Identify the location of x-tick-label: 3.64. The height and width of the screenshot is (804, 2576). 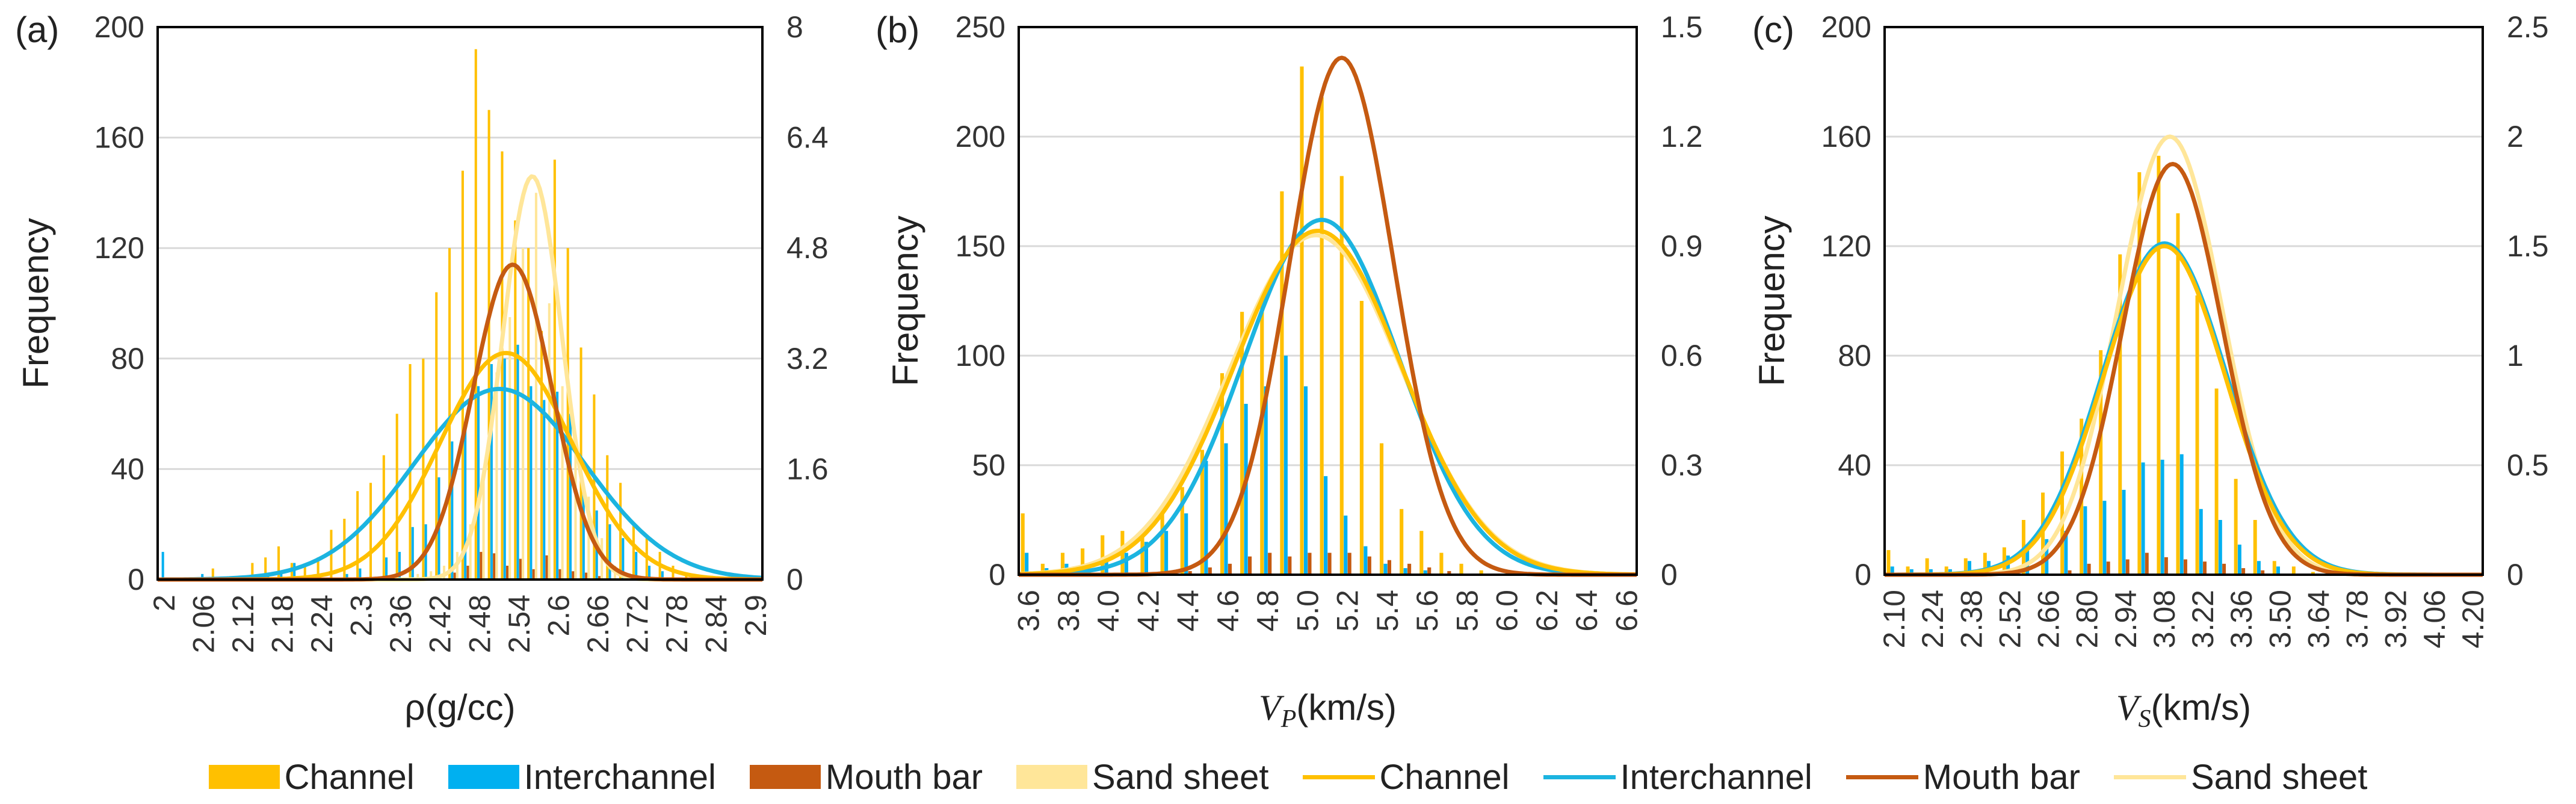
(2319, 619).